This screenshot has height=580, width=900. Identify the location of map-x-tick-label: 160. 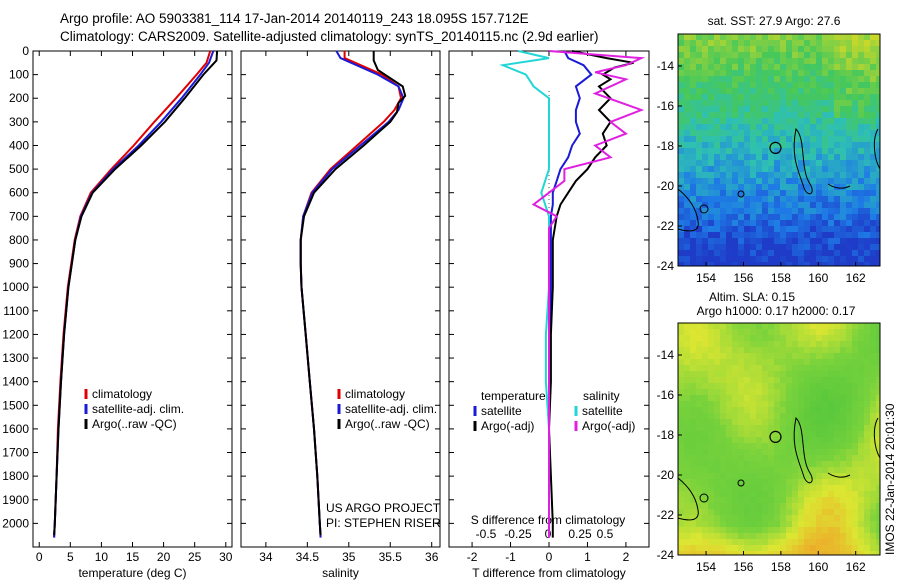
(818, 567).